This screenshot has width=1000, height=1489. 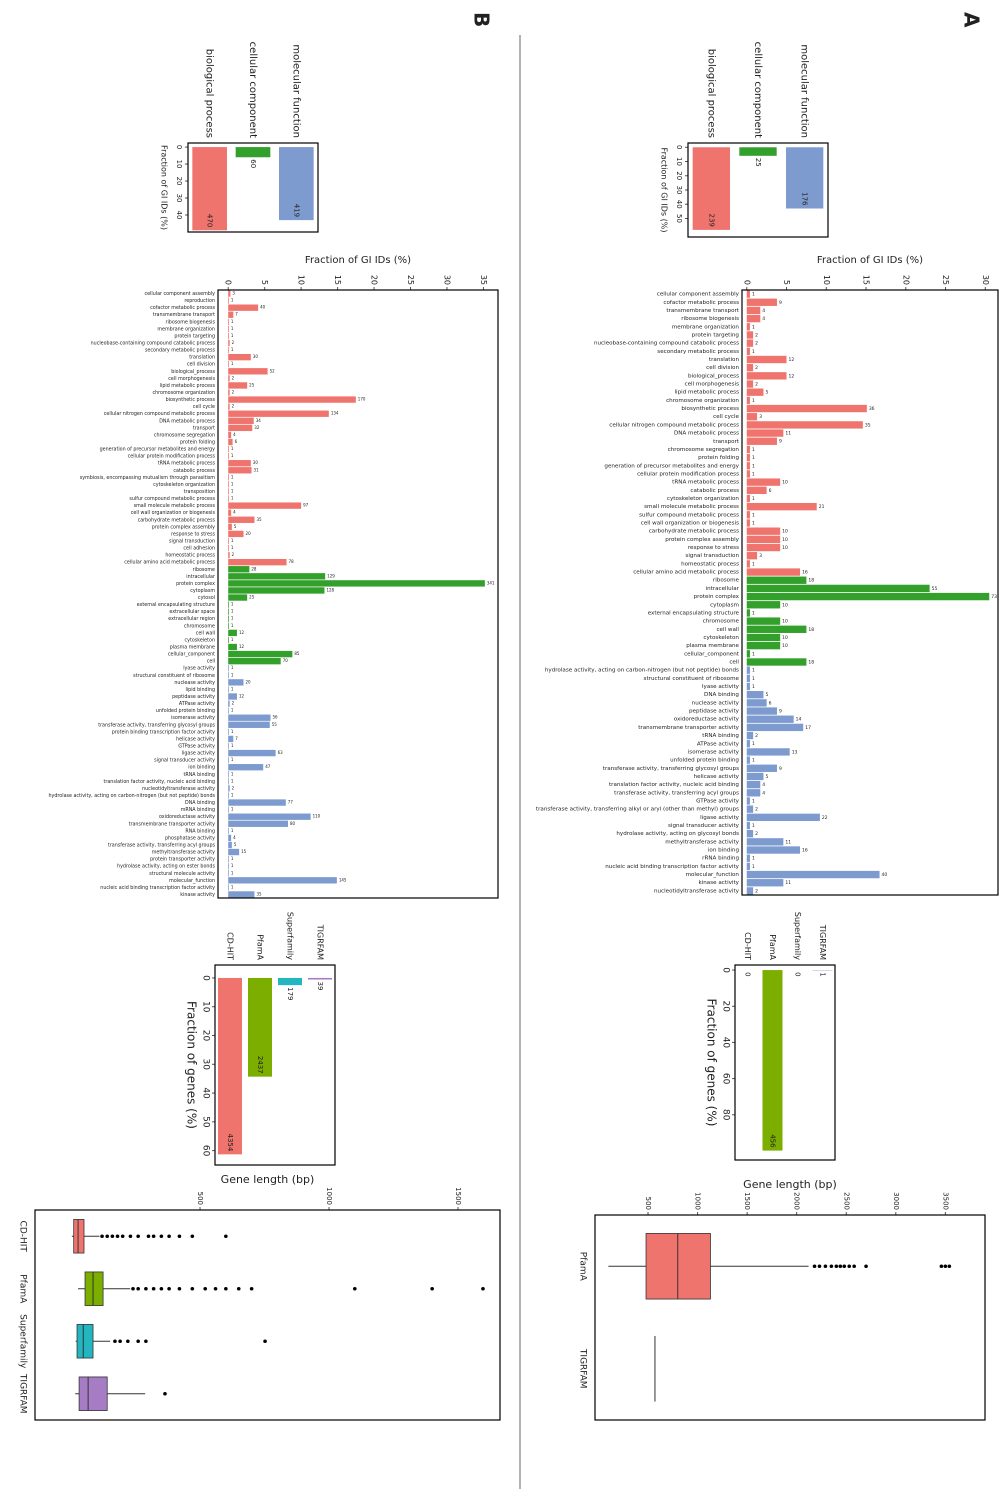 I want to click on category-label: ribosome, so click(x=204, y=570).